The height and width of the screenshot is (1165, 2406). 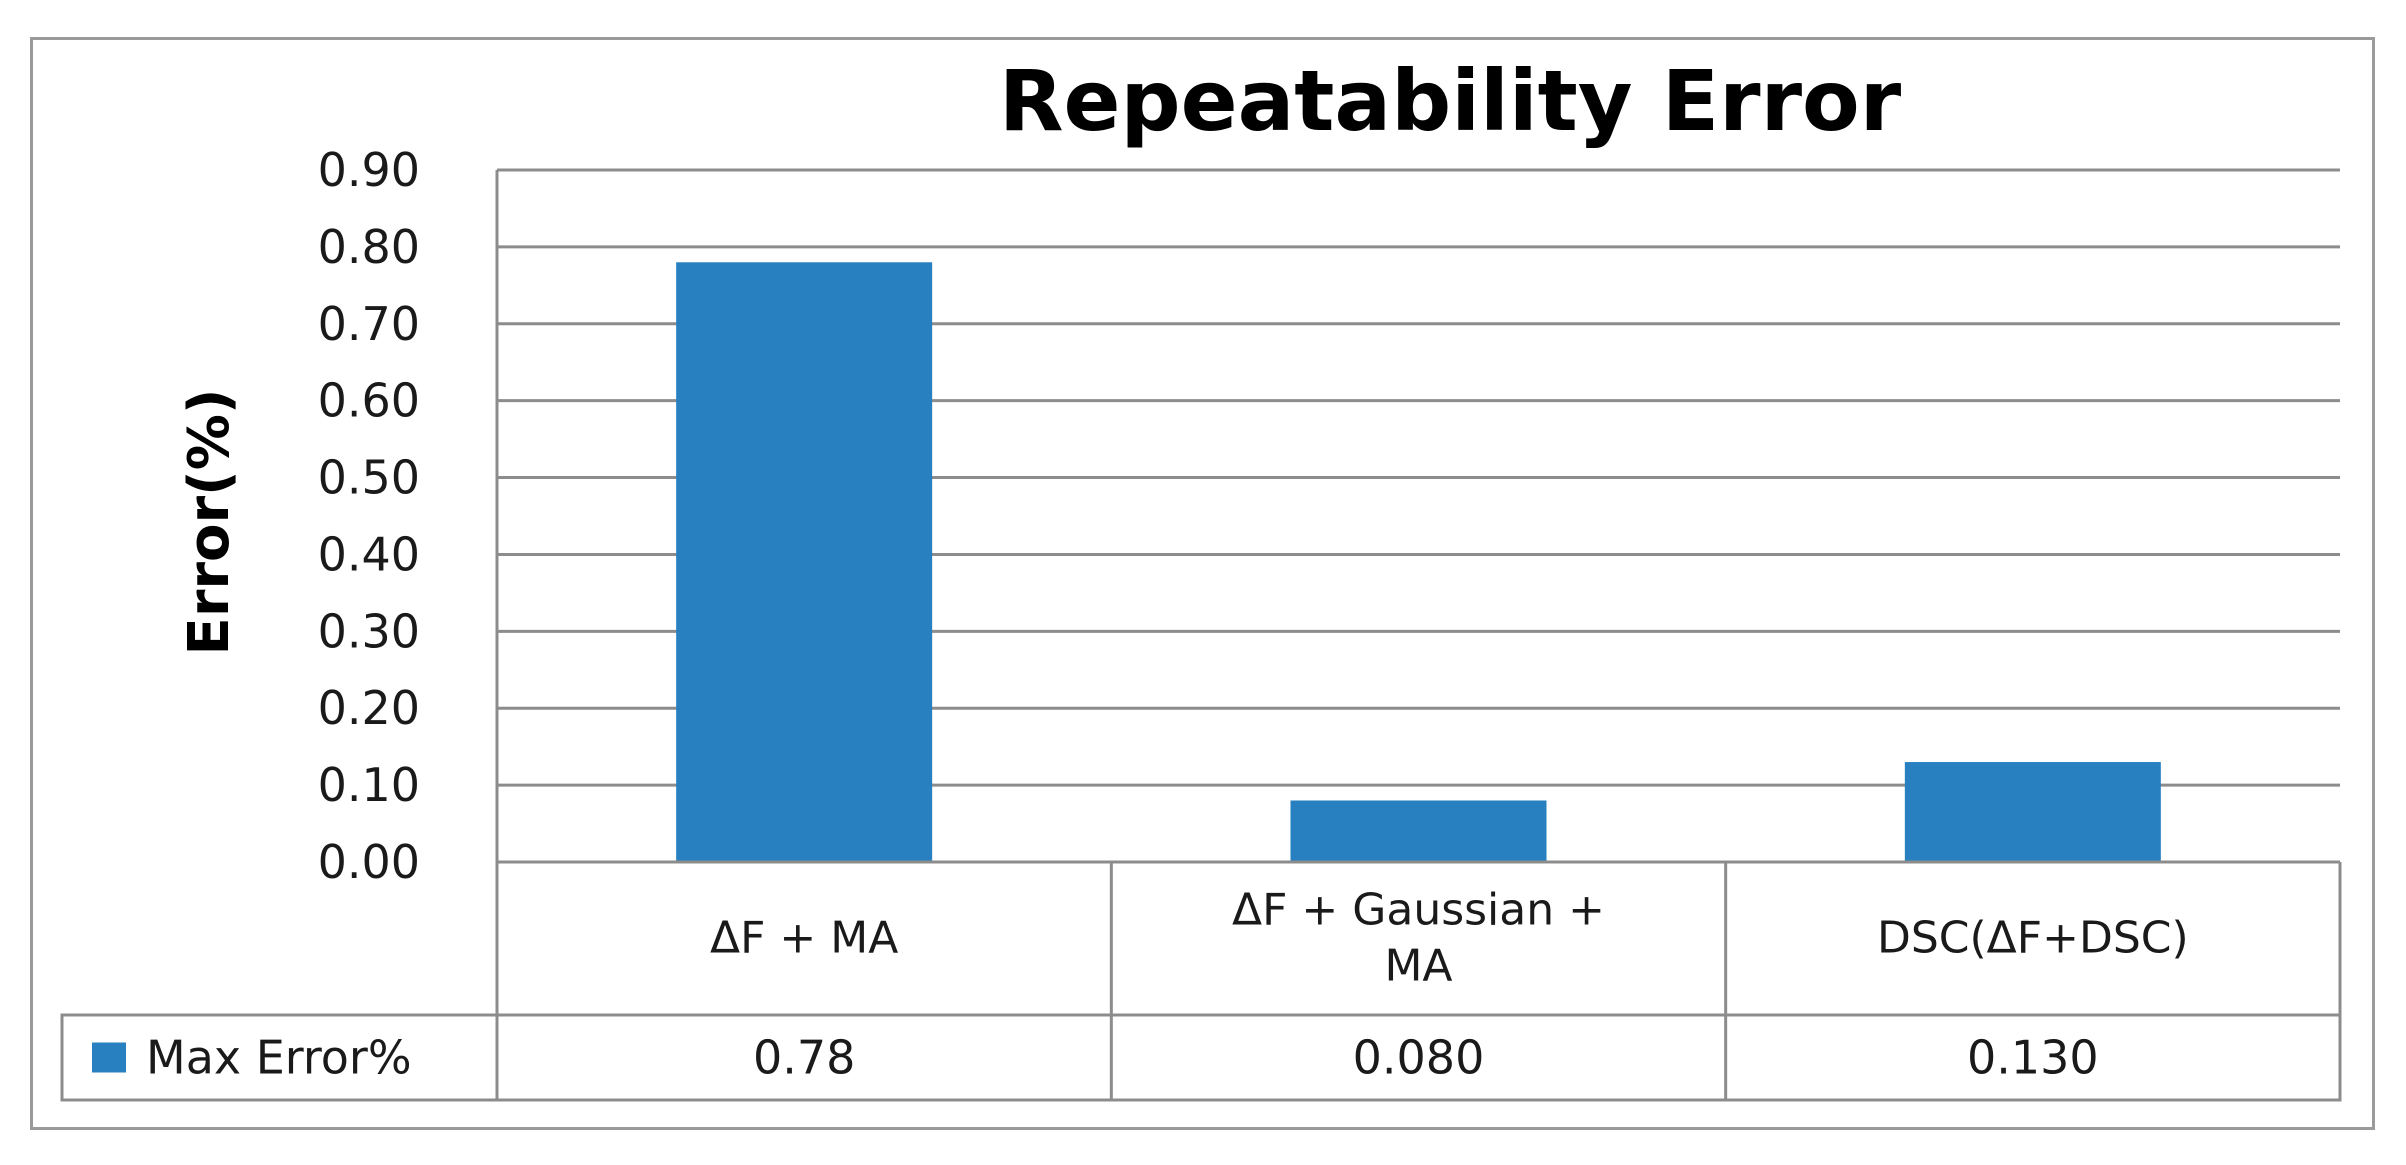 I want to click on table-value: 0.78, so click(x=804, y=1058).